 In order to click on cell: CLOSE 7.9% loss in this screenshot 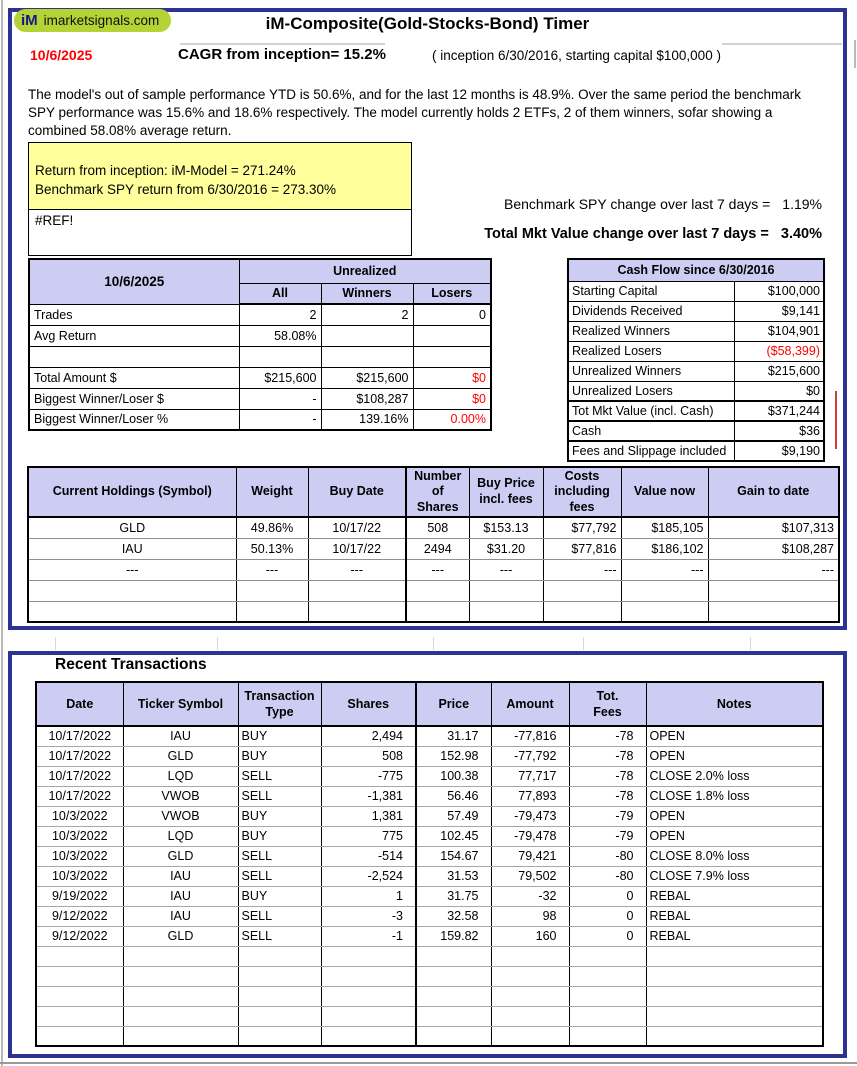, I will do `click(734, 876)`.